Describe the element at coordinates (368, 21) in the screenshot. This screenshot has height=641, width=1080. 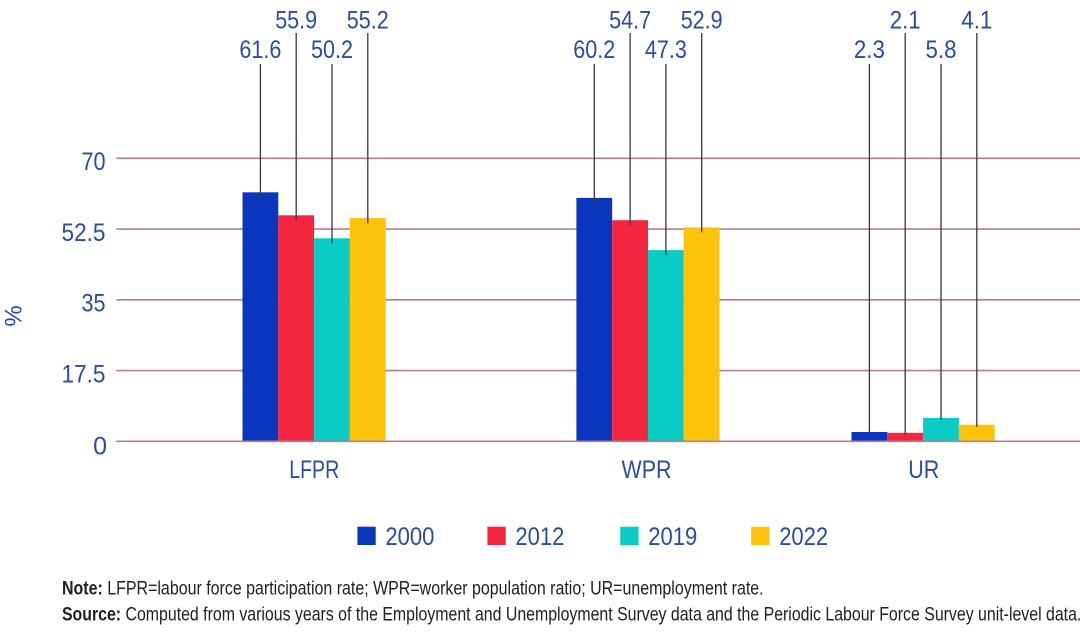
I see `svg-text: 55.2` at that location.